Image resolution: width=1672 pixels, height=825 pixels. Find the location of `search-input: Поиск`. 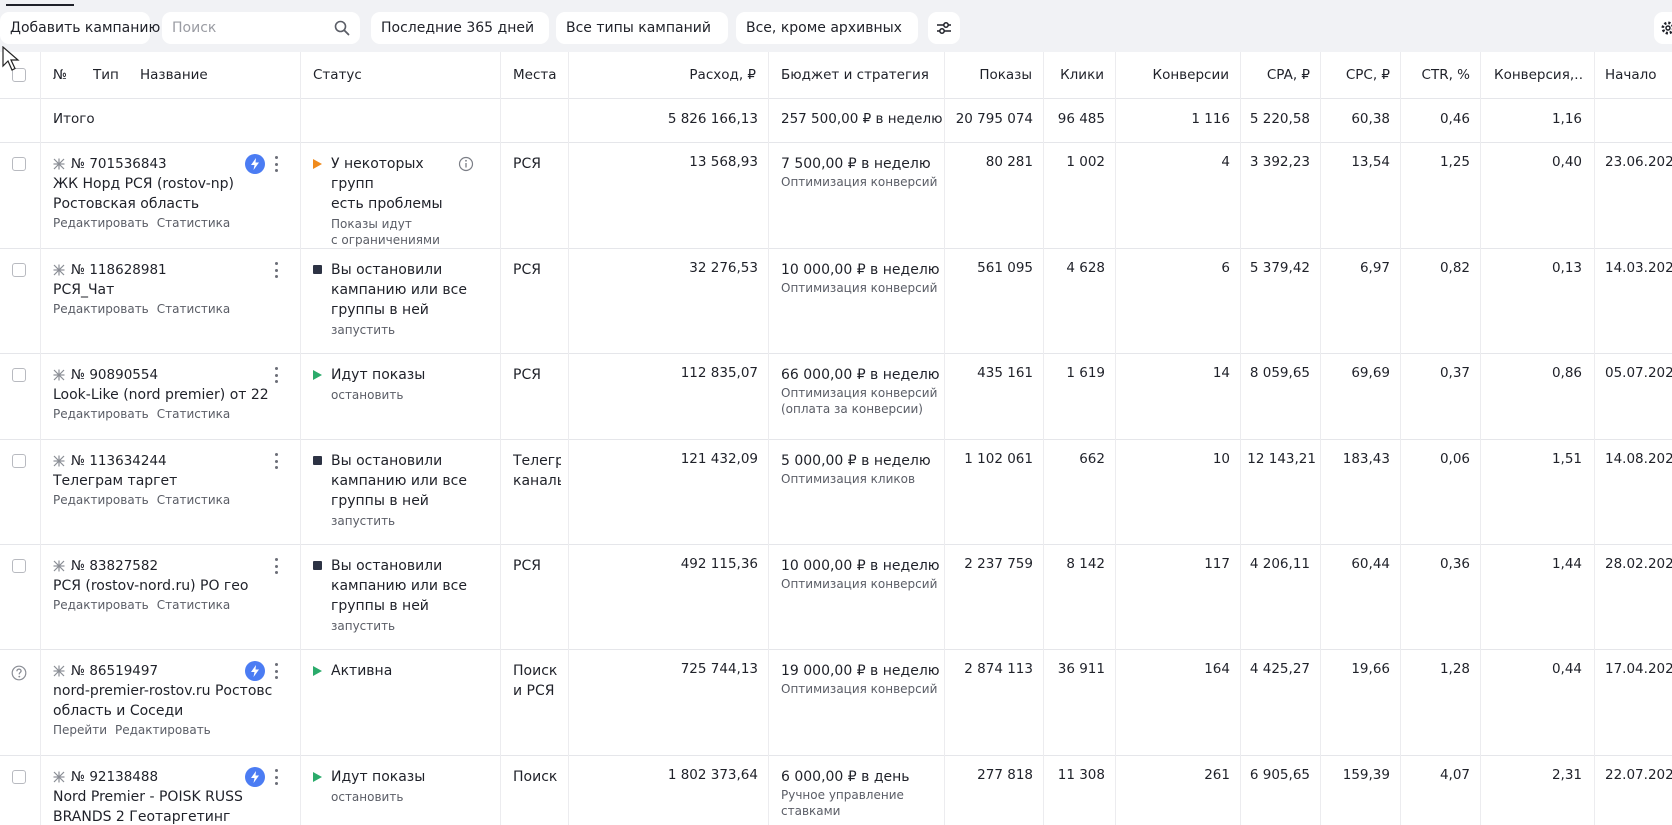

search-input: Поиск is located at coordinates (261, 28).